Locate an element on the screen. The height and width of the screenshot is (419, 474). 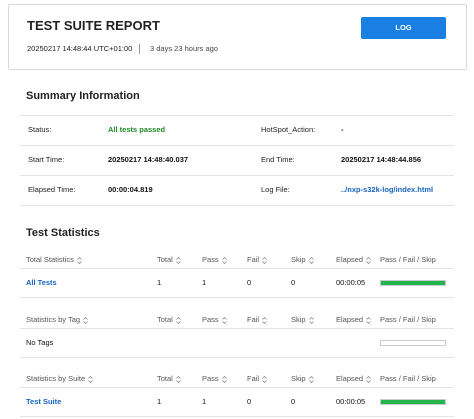
field-value: 20250217 14:48:44.856 is located at coordinates (381, 159).